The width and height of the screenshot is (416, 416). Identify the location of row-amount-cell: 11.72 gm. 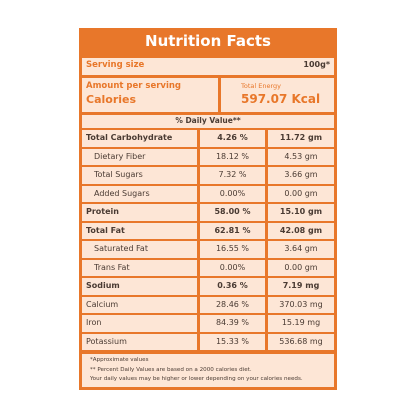
(301, 138).